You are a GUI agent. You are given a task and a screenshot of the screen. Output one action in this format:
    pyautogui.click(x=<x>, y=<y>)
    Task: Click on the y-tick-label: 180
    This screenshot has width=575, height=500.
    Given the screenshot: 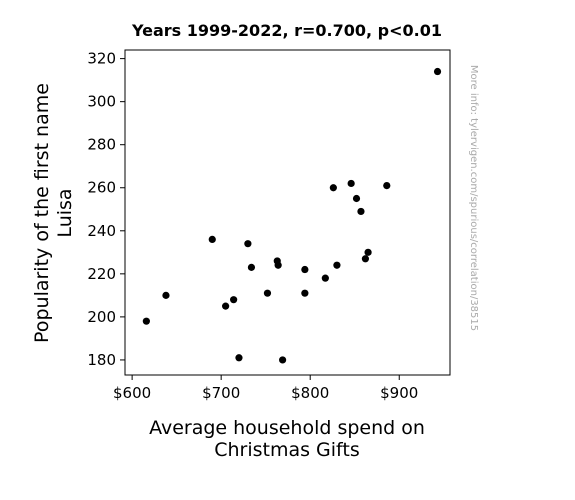 What is the action you would take?
    pyautogui.click(x=101, y=360)
    